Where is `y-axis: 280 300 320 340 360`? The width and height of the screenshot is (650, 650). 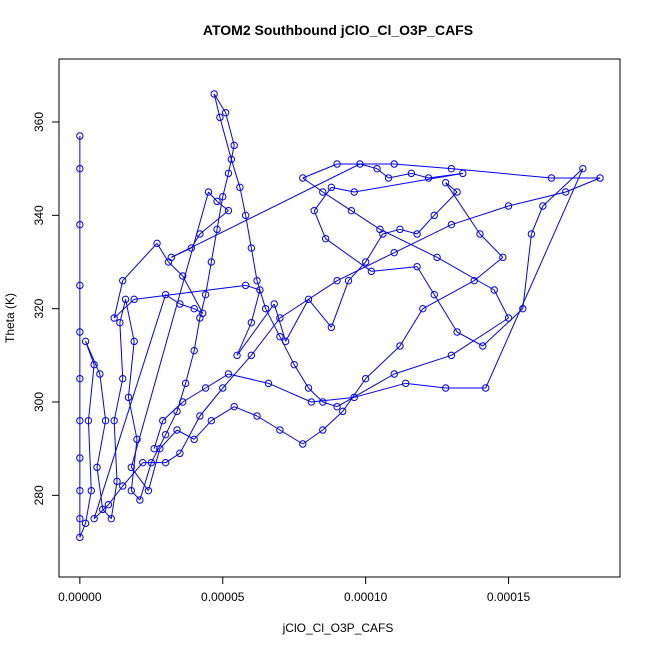
y-axis: 280 300 320 340 360 is located at coordinates (45, 308).